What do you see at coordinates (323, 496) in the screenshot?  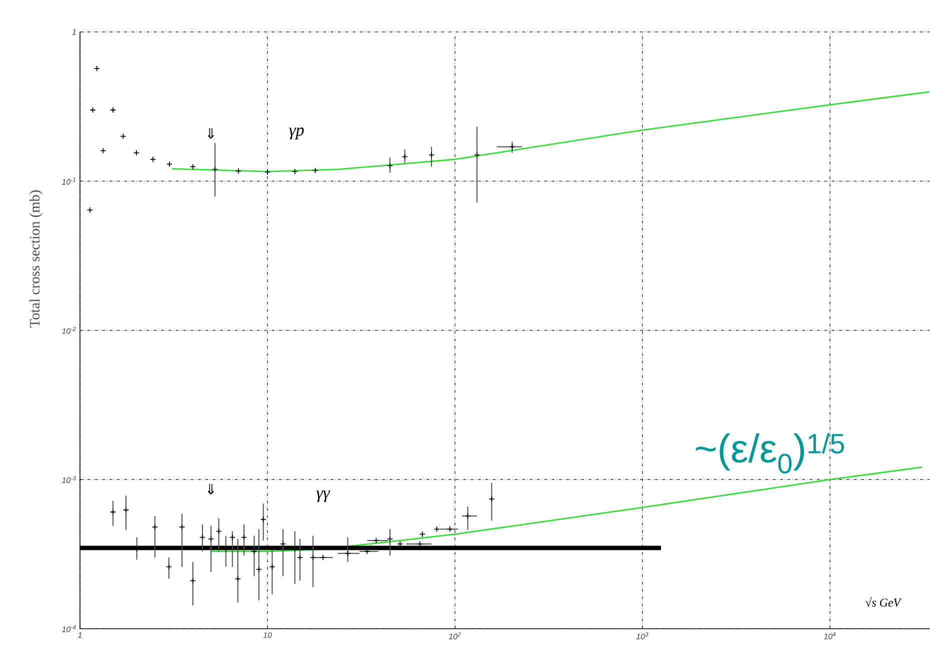 I see `annotation: γγ` at bounding box center [323, 496].